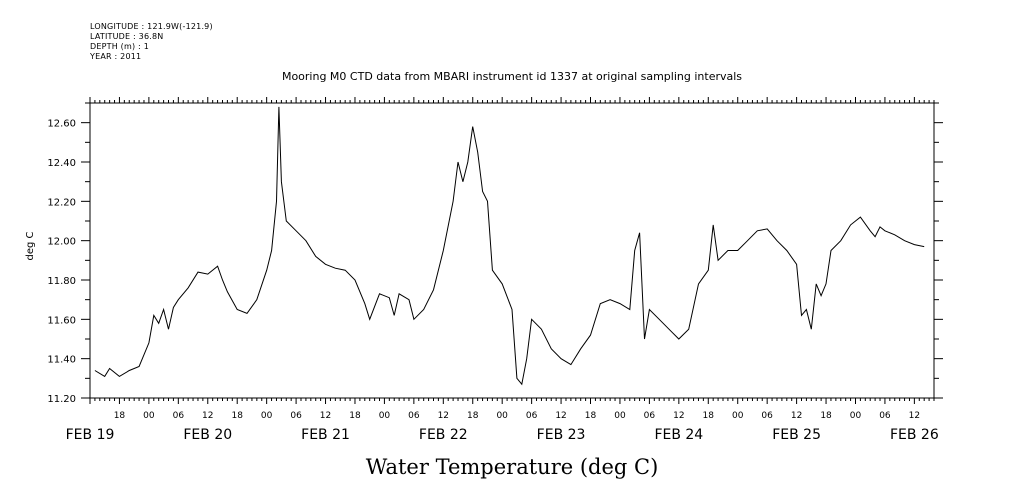 This screenshot has height=504, width=1009. I want to click on y-tick-label: 12.00, so click(61, 242).